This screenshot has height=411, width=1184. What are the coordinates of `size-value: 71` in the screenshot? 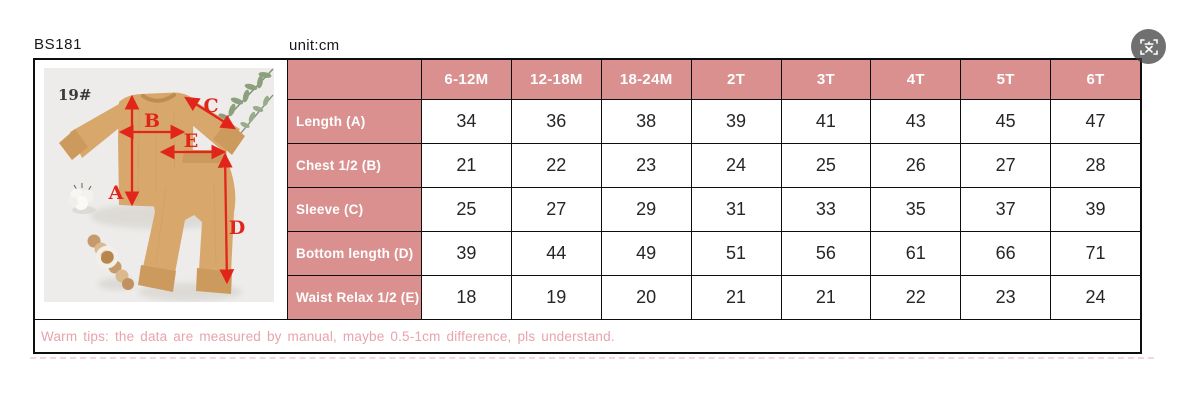 It's located at (1095, 253).